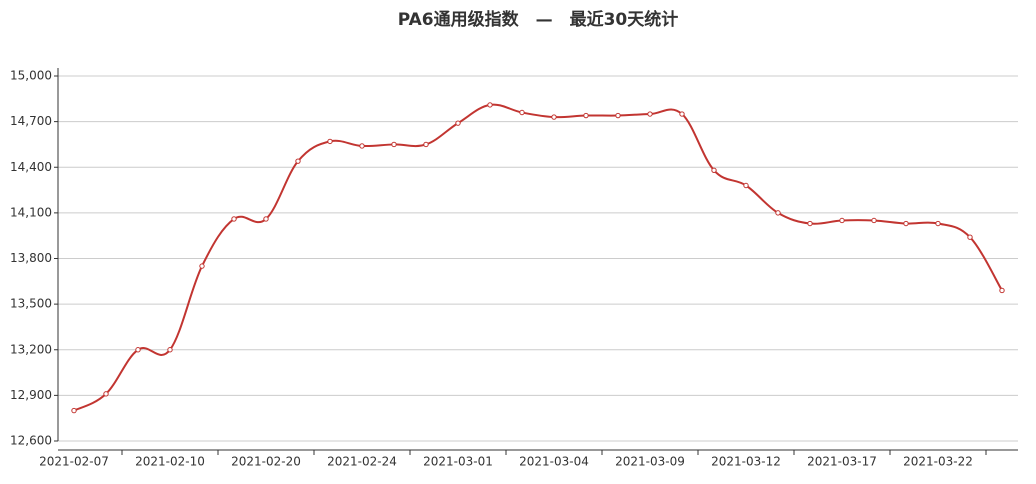  Describe the element at coordinates (31, 441) in the screenshot. I see `y-tick-label: 12,600` at that location.